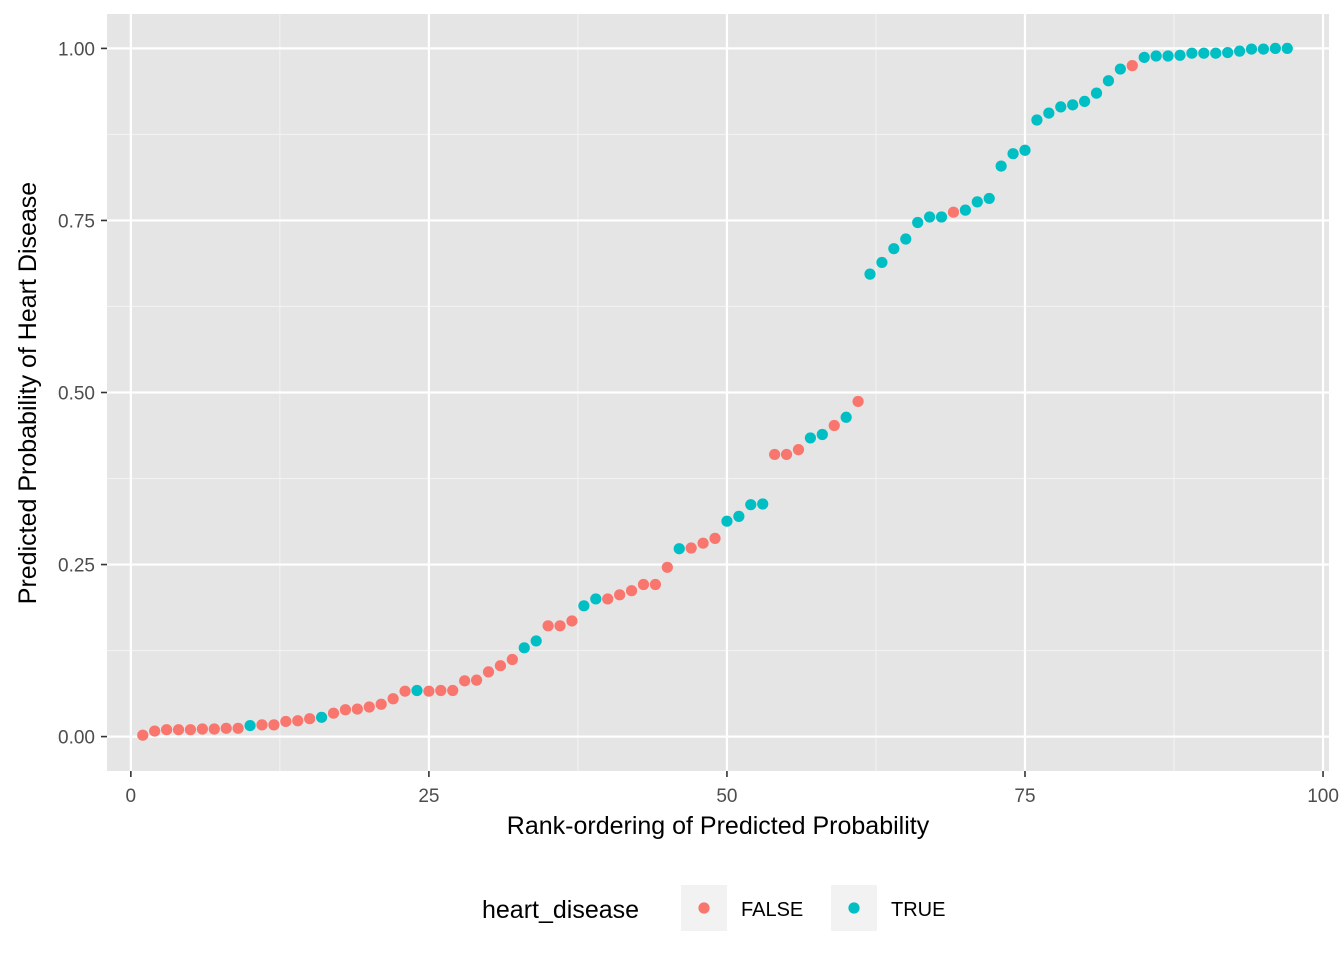 The height and width of the screenshot is (960, 1344). What do you see at coordinates (428, 796) in the screenshot?
I see `x-tick-label: 25` at bounding box center [428, 796].